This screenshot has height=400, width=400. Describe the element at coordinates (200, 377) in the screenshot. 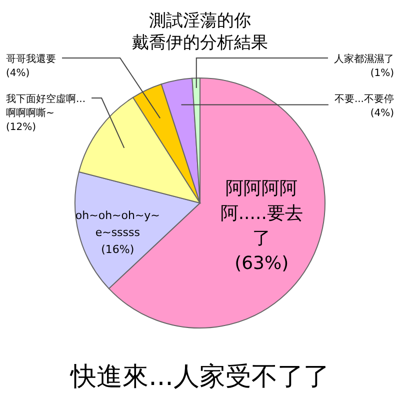

I see `annotation: 快進來...人家受不了了` at that location.